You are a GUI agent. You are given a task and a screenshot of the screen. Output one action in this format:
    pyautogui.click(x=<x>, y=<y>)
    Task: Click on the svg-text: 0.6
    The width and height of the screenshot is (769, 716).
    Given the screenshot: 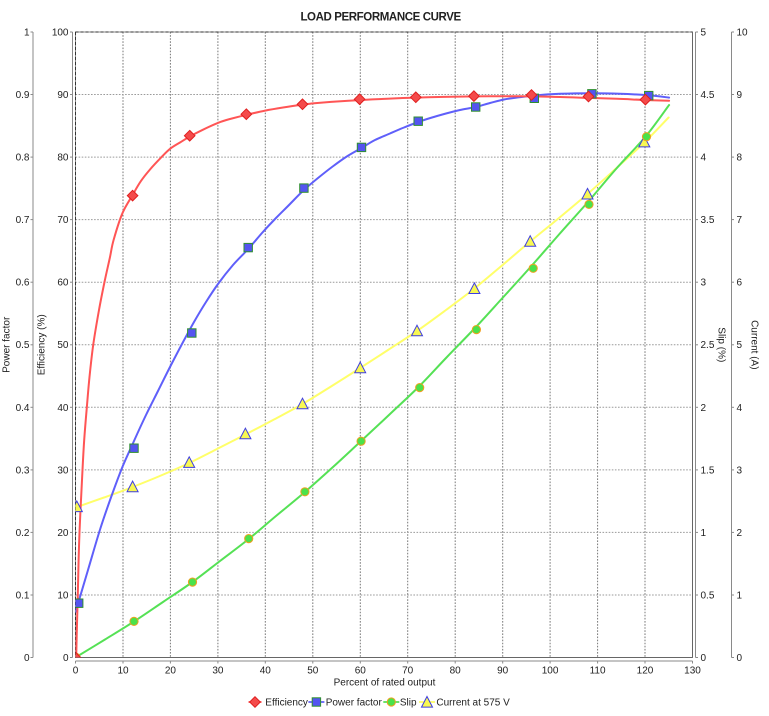 What is the action you would take?
    pyautogui.click(x=23, y=283)
    